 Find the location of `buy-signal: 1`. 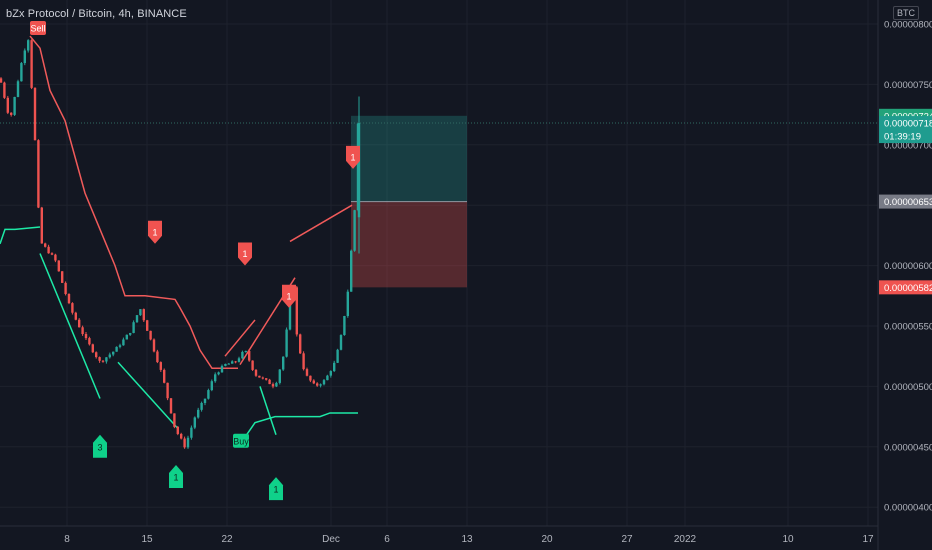

buy-signal: 1 is located at coordinates (276, 489).